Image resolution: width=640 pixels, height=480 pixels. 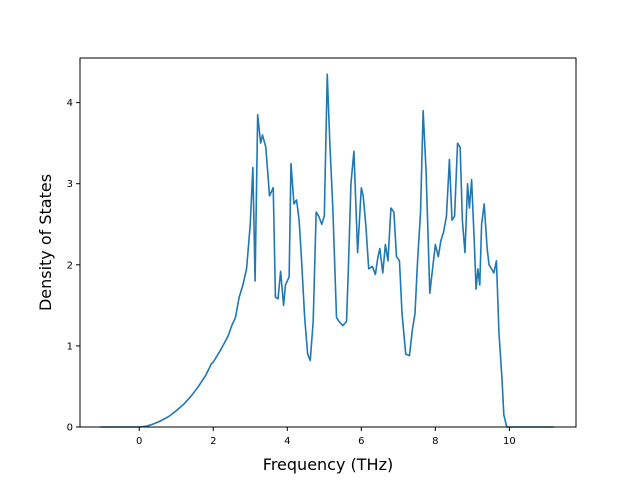 What do you see at coordinates (70, 184) in the screenshot?
I see `y-tick-label: 3` at bounding box center [70, 184].